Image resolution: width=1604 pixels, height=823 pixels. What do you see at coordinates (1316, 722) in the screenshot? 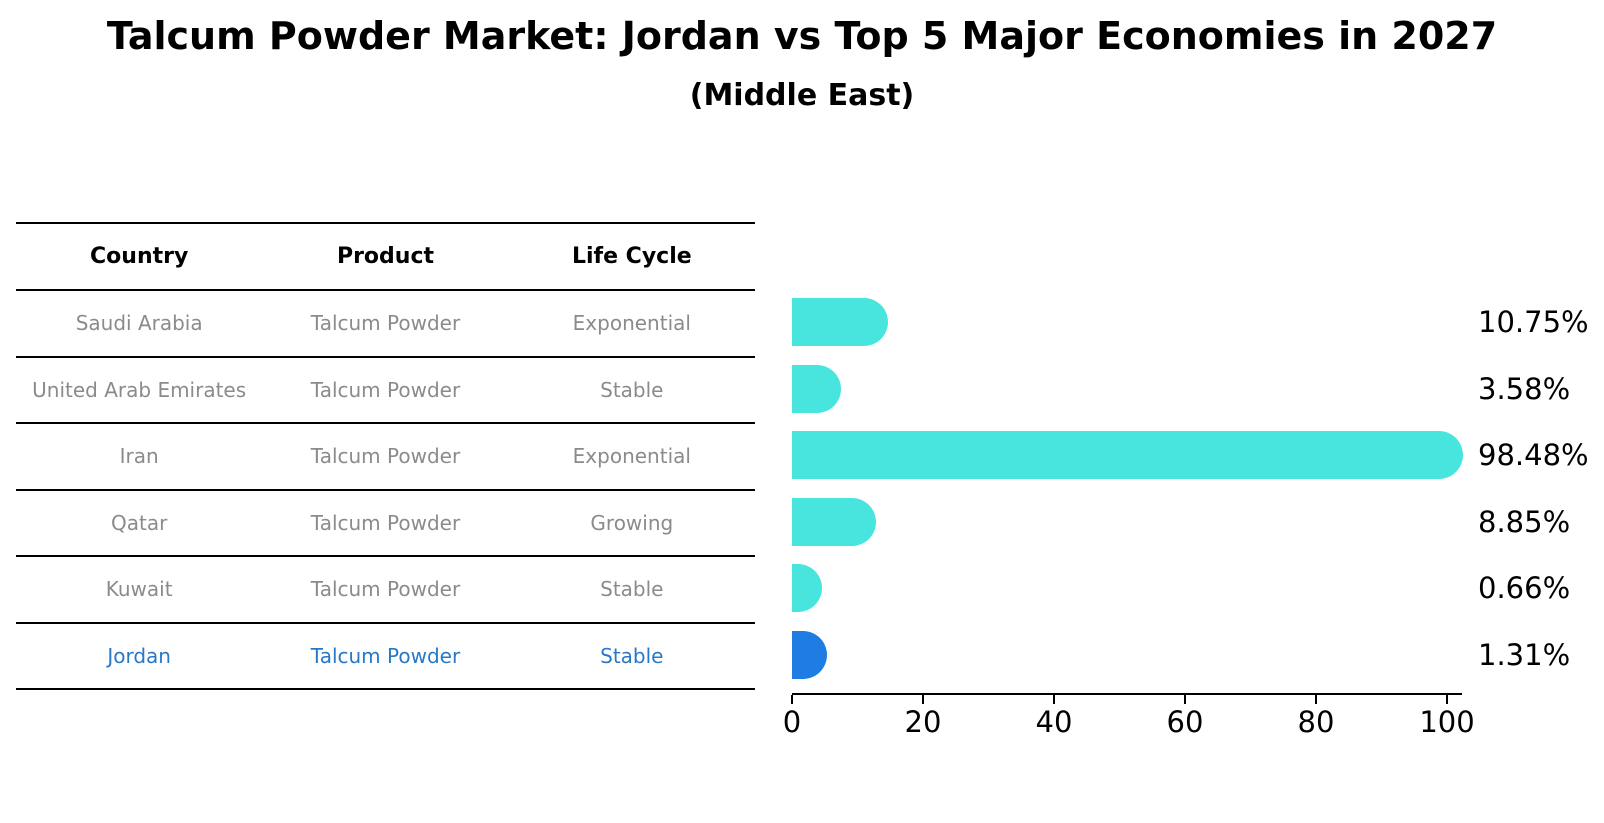
I see `x-axis-tick-label: 80` at bounding box center [1316, 722].